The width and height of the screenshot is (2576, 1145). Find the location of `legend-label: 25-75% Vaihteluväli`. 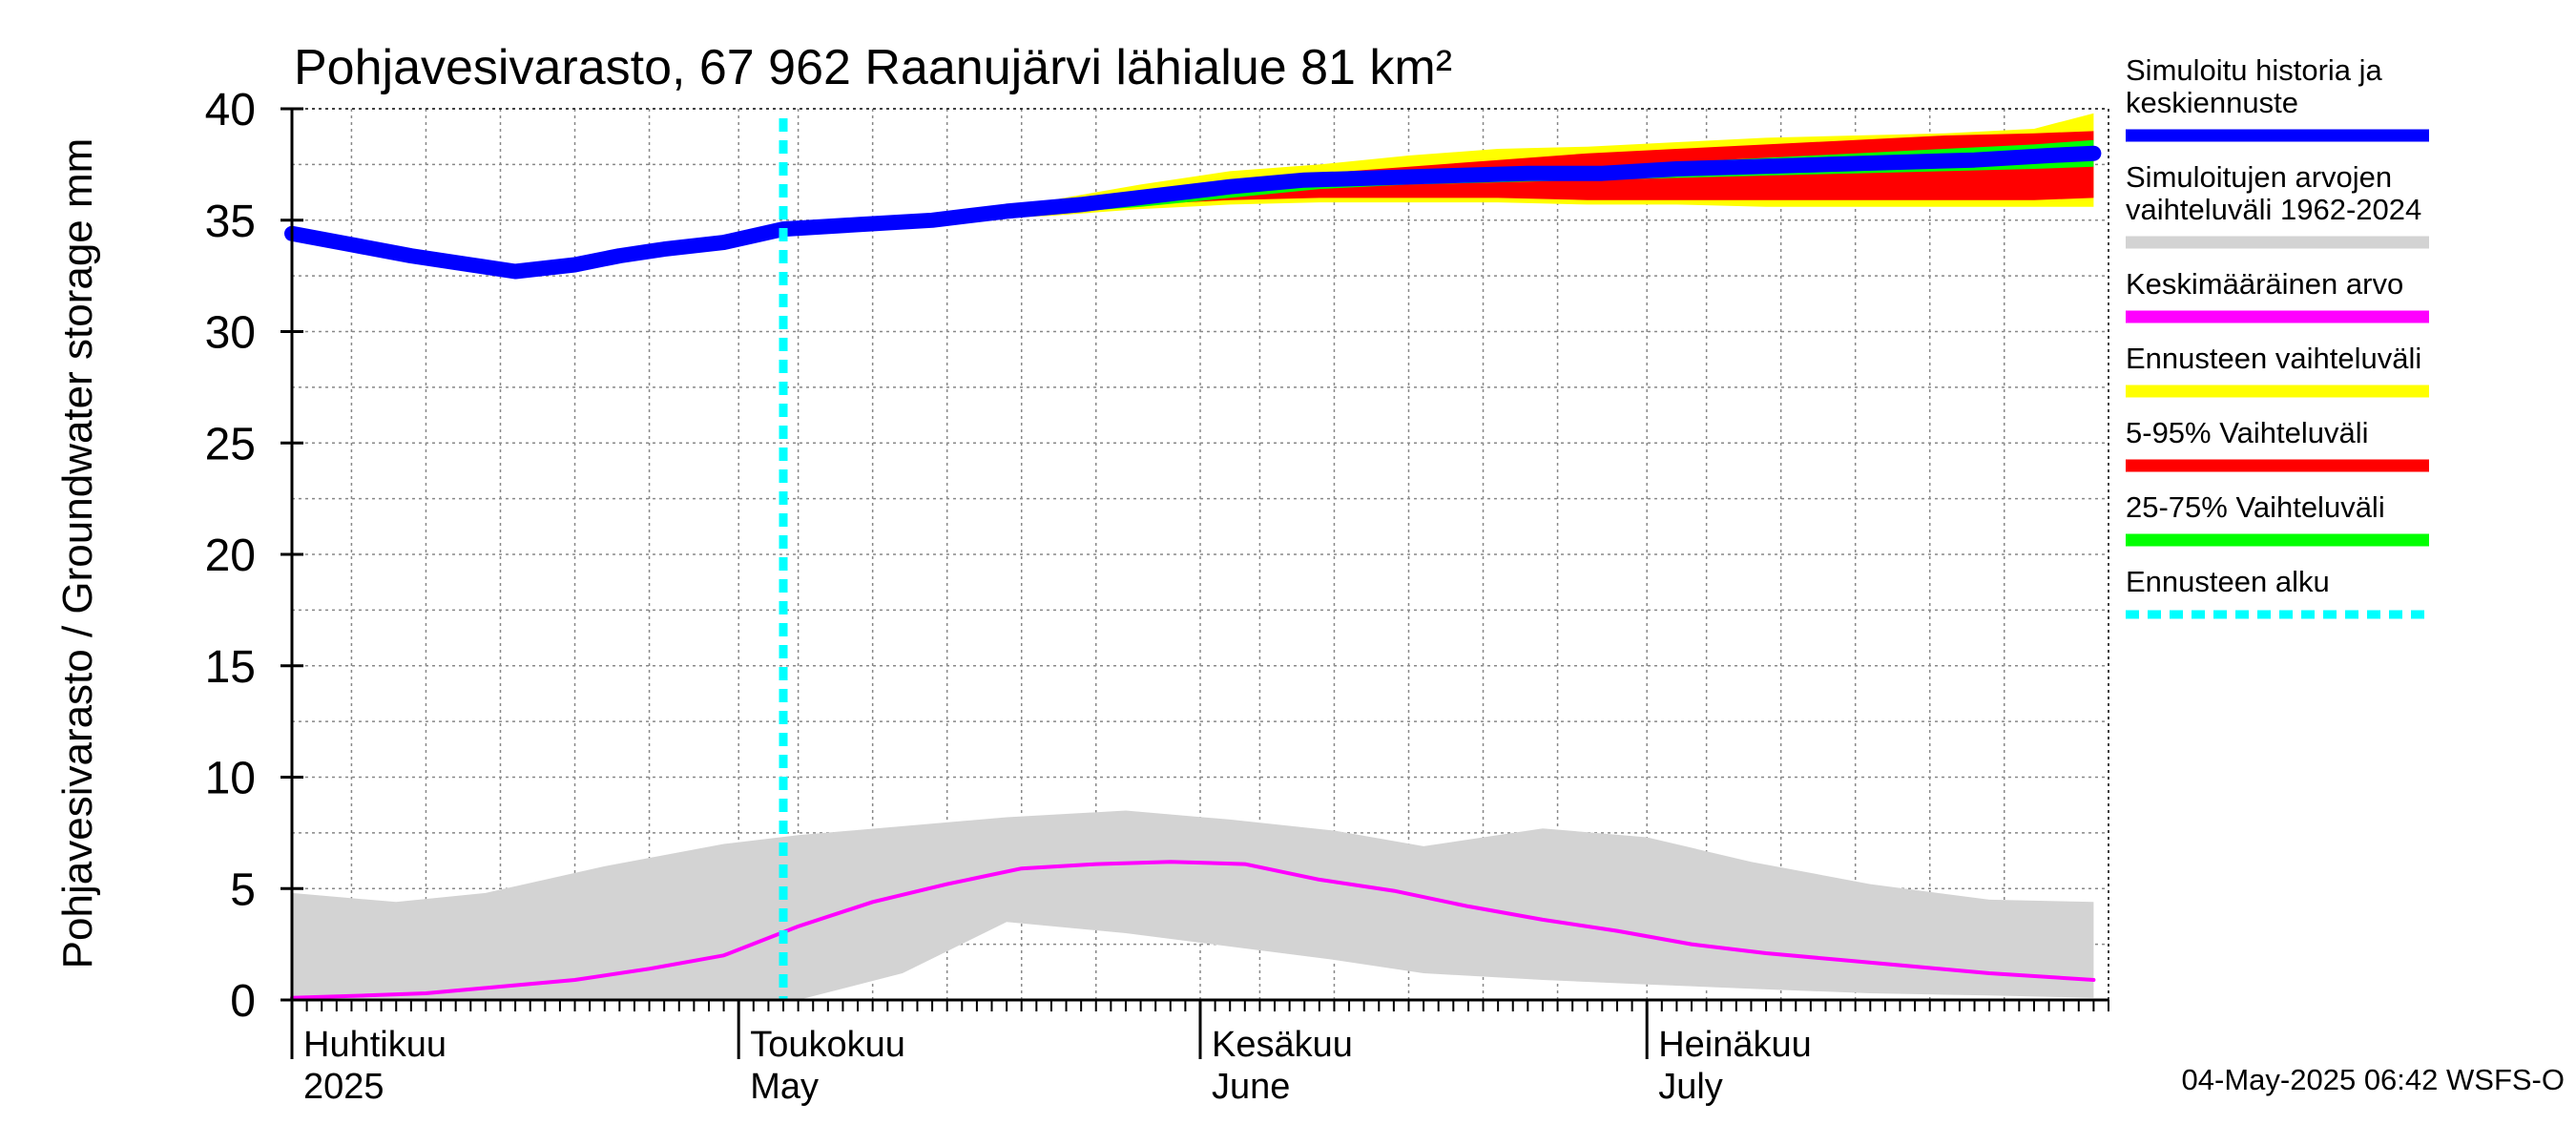

legend-label: 25-75% Vaihteluväli is located at coordinates (2255, 507).